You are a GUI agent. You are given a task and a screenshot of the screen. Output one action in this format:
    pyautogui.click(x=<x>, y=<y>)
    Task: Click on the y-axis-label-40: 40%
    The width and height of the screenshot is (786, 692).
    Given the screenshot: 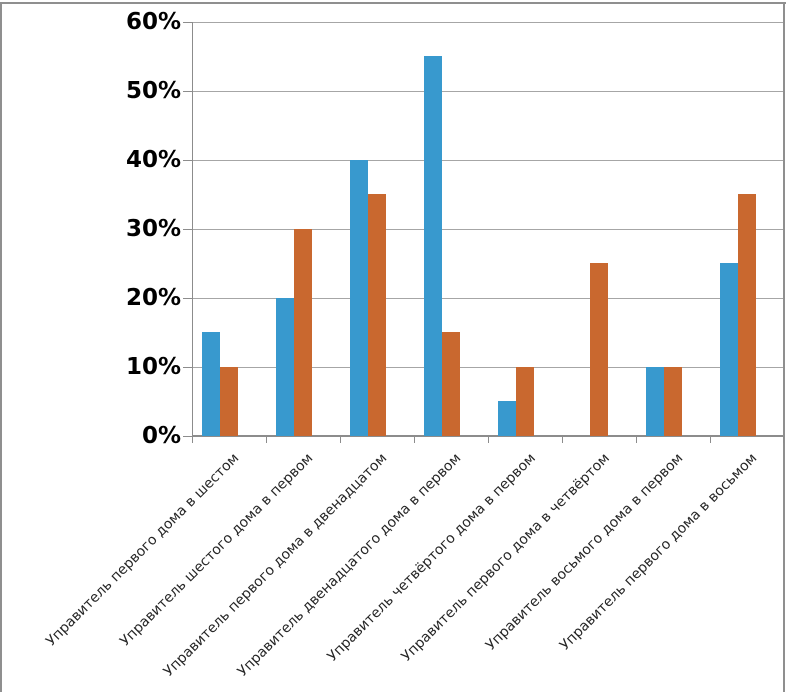 What is the action you would take?
    pyautogui.click(x=153, y=160)
    